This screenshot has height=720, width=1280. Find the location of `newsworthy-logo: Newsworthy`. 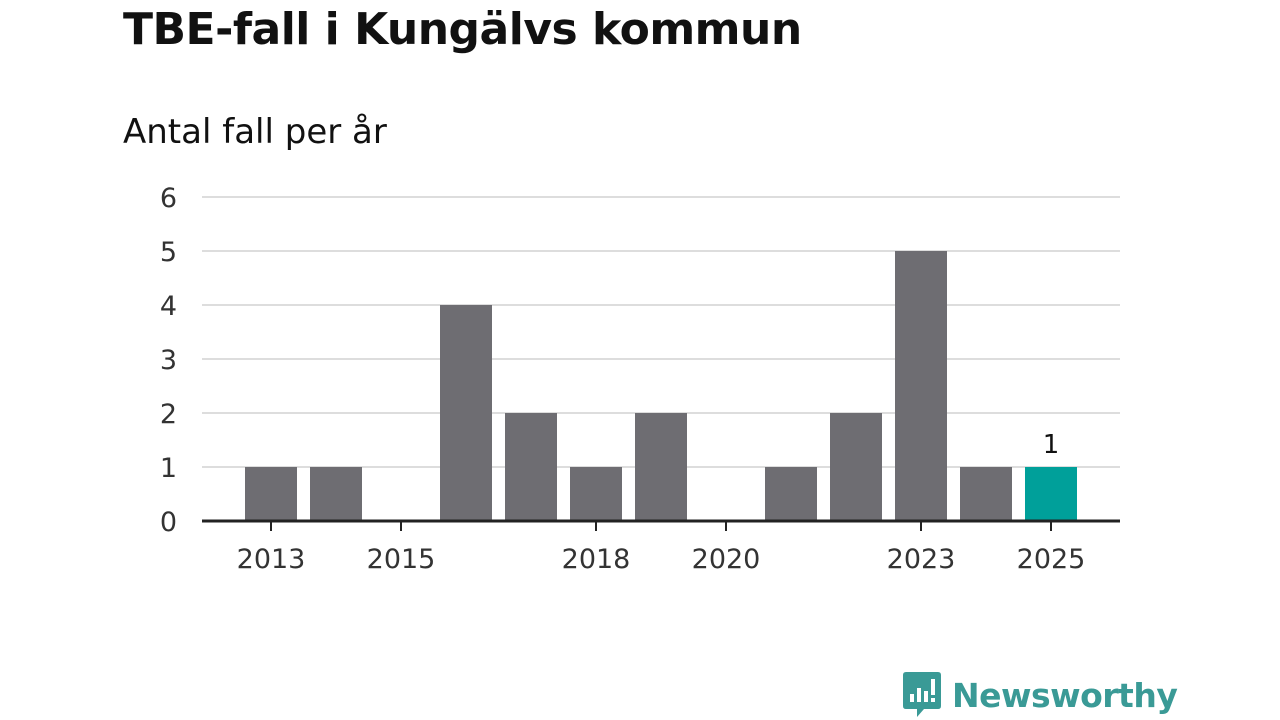

newsworthy-logo: Newsworthy is located at coordinates (1040, 695).